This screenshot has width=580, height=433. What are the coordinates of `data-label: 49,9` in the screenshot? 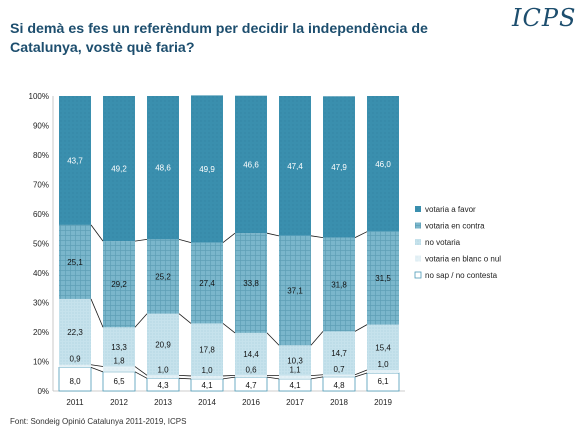 It's located at (207, 169).